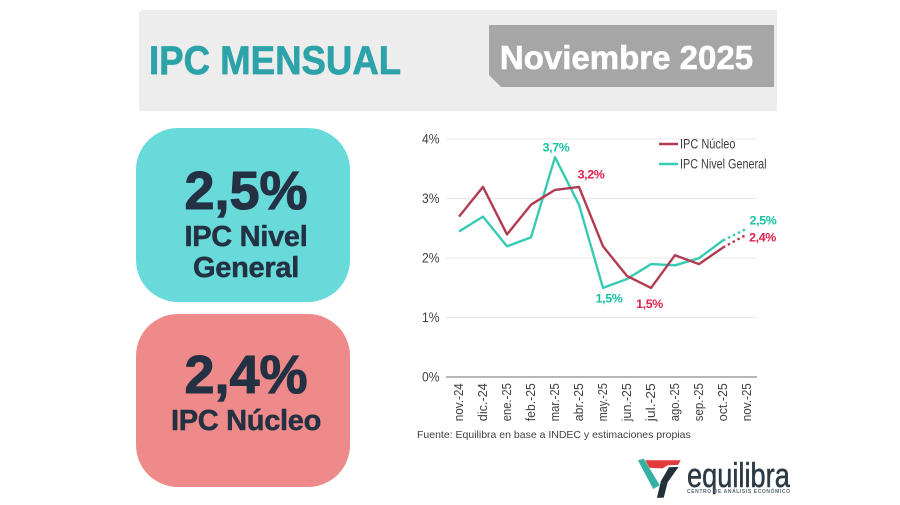  I want to click on svg-text: nov.-25, so click(746, 402).